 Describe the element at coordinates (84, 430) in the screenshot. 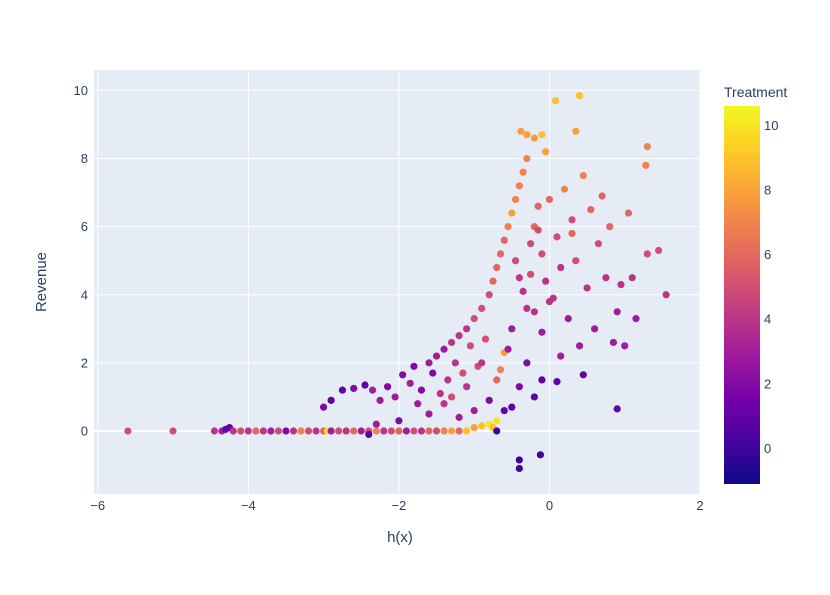

I see `y-tick-label: 0` at that location.